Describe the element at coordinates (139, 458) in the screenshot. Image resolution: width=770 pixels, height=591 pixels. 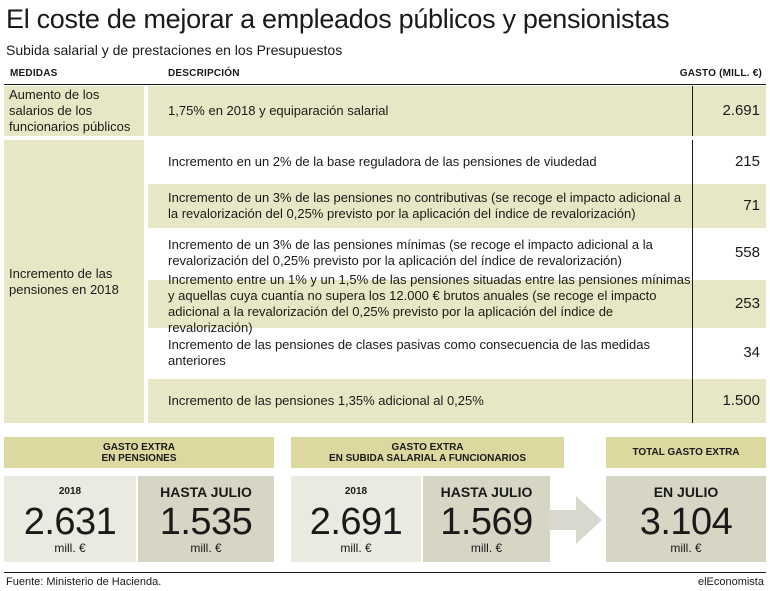
I see `pensions-heading-line2: EN PENSIONES` at that location.